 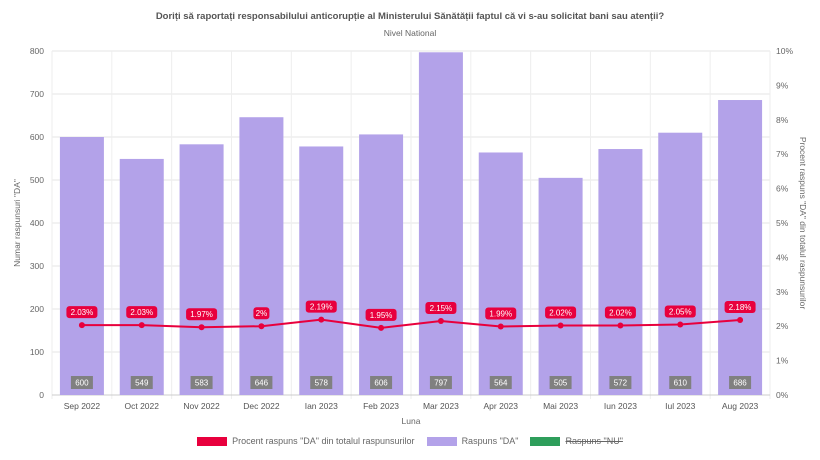 What do you see at coordinates (37, 137) in the screenshot?
I see `y-tick-label: 600` at bounding box center [37, 137].